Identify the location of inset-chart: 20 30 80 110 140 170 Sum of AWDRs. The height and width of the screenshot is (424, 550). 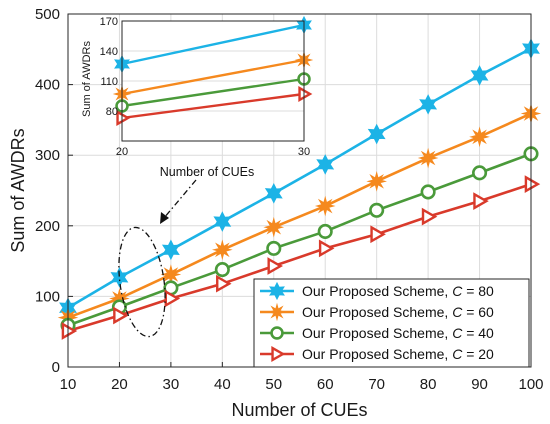
(197, 86).